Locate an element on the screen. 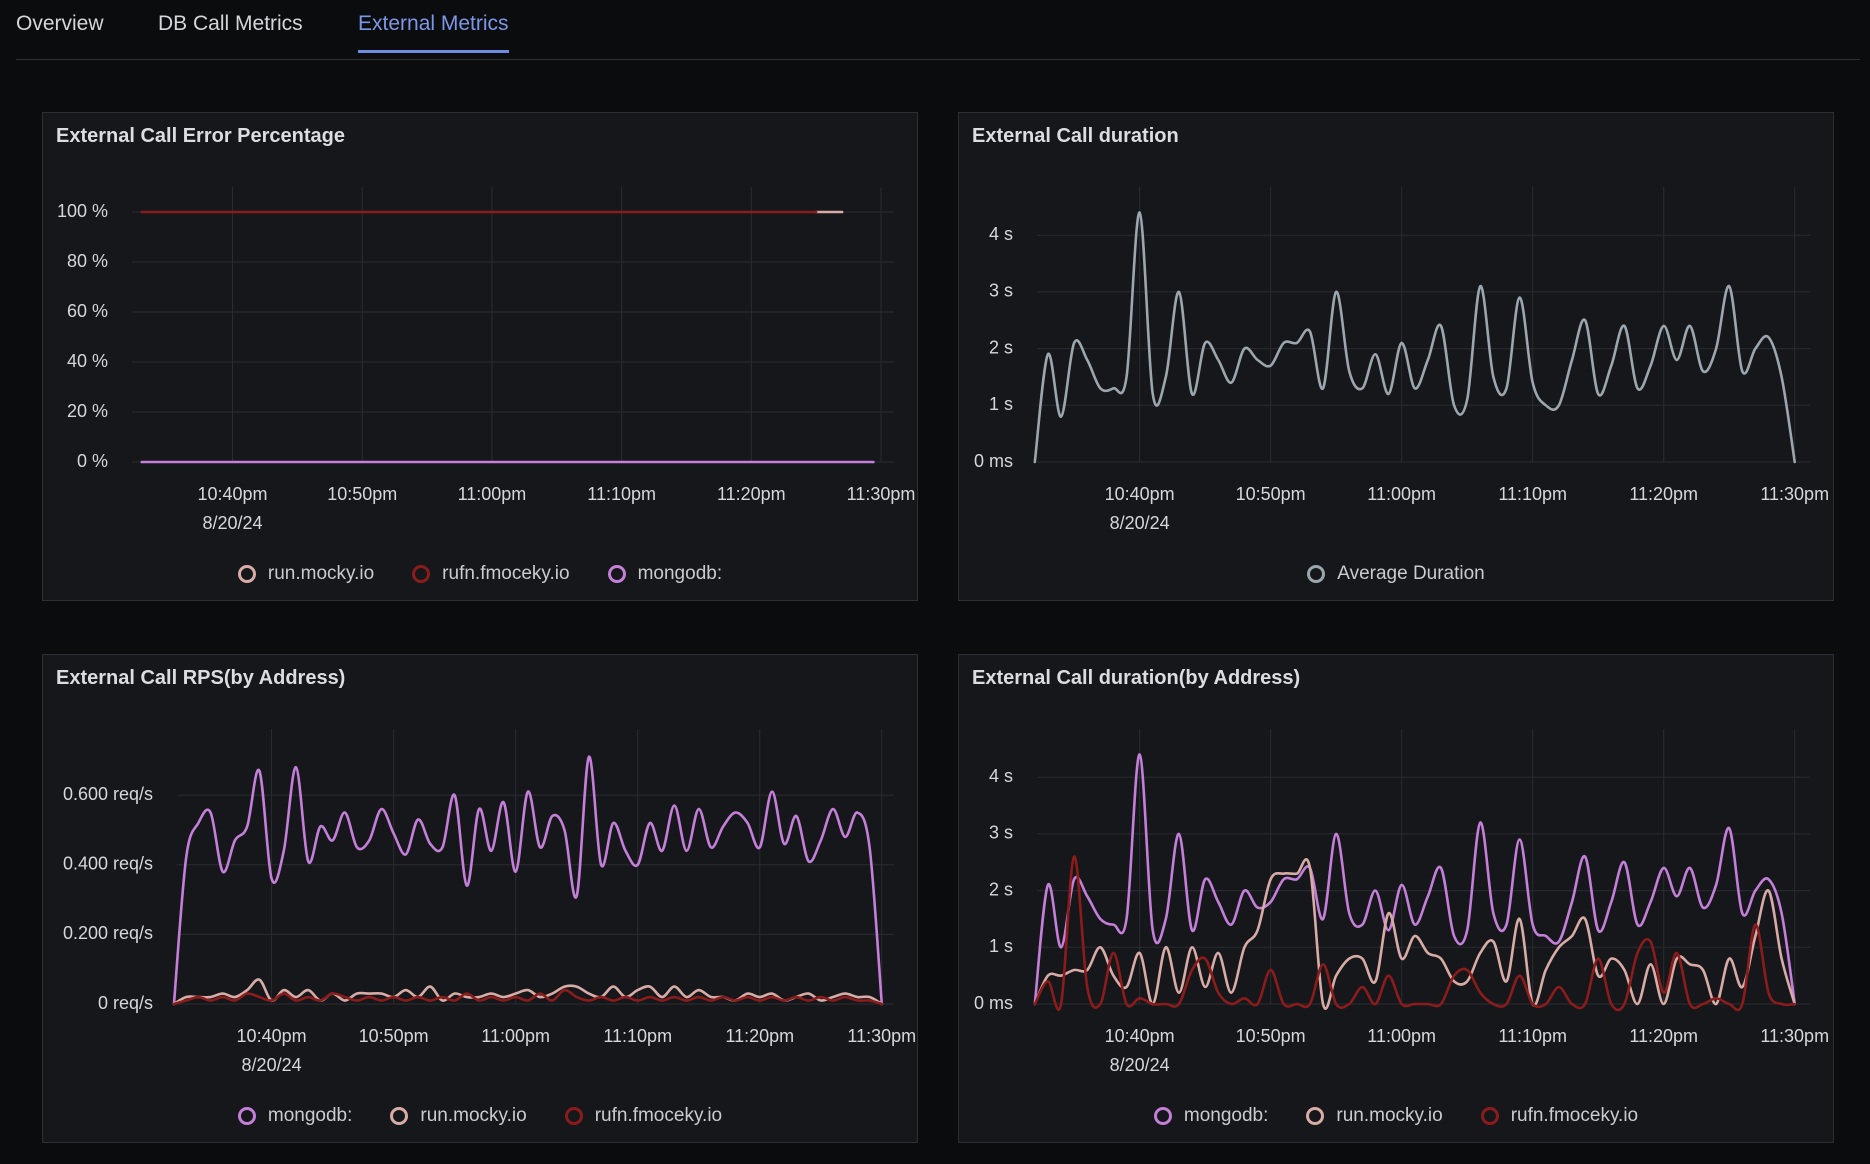 The width and height of the screenshot is (1870, 1164). legend-label: Average Duration is located at coordinates (1411, 573).